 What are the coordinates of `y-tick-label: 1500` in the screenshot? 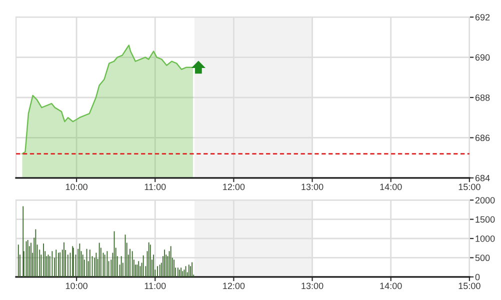 It's located at (485, 219).